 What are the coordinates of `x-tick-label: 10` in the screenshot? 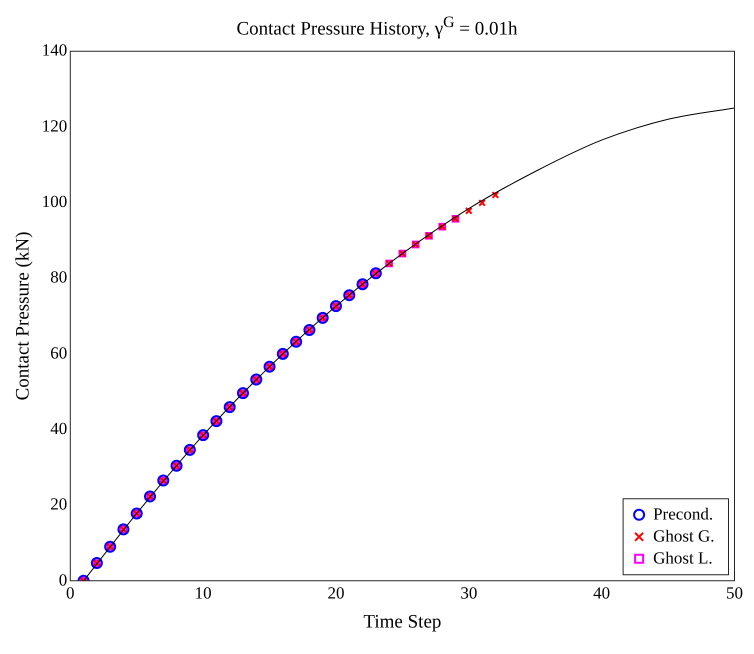 It's located at (203, 592).